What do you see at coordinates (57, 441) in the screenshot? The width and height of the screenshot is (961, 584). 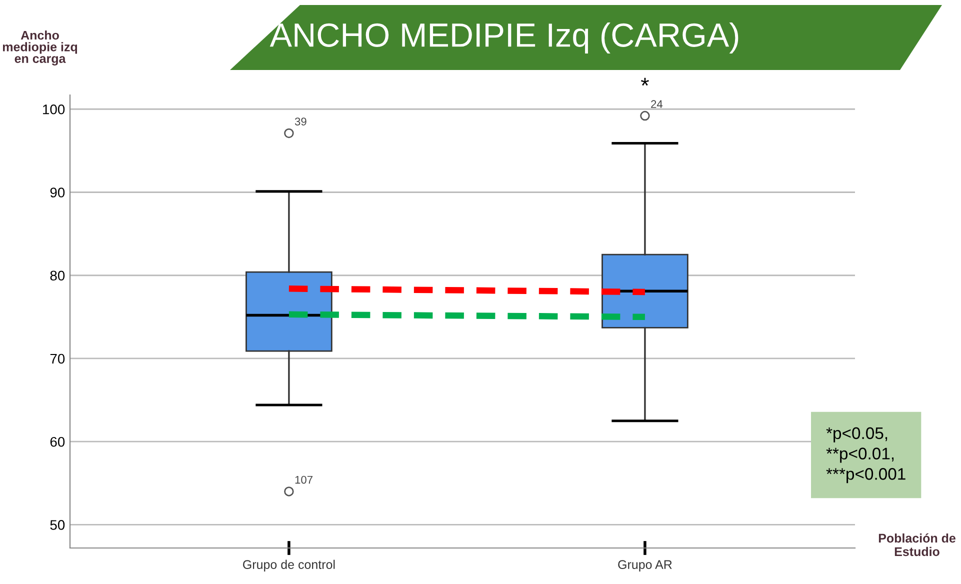 I see `y-tick-label: 60` at bounding box center [57, 441].